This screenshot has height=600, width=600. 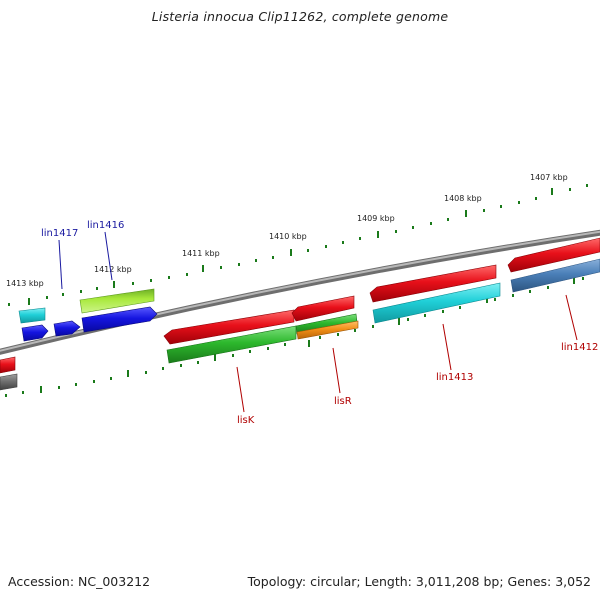 What do you see at coordinates (105, 225) in the screenshot?
I see `gene-label-lin1416: lin1416` at bounding box center [105, 225].